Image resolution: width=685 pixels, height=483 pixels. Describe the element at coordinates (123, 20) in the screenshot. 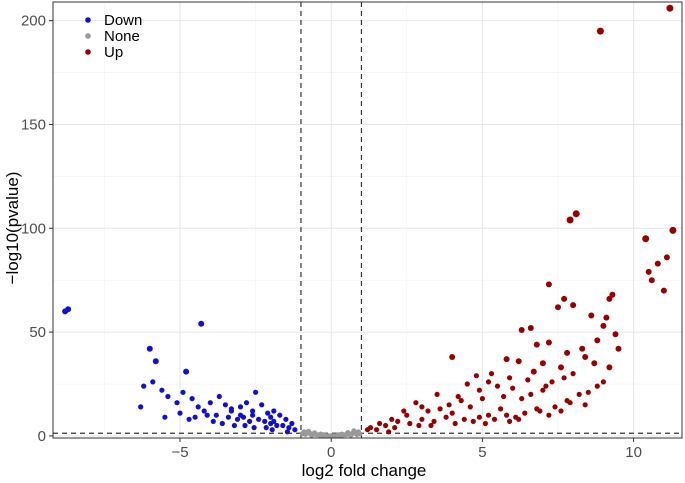

I see `legend-label-down: Down` at that location.